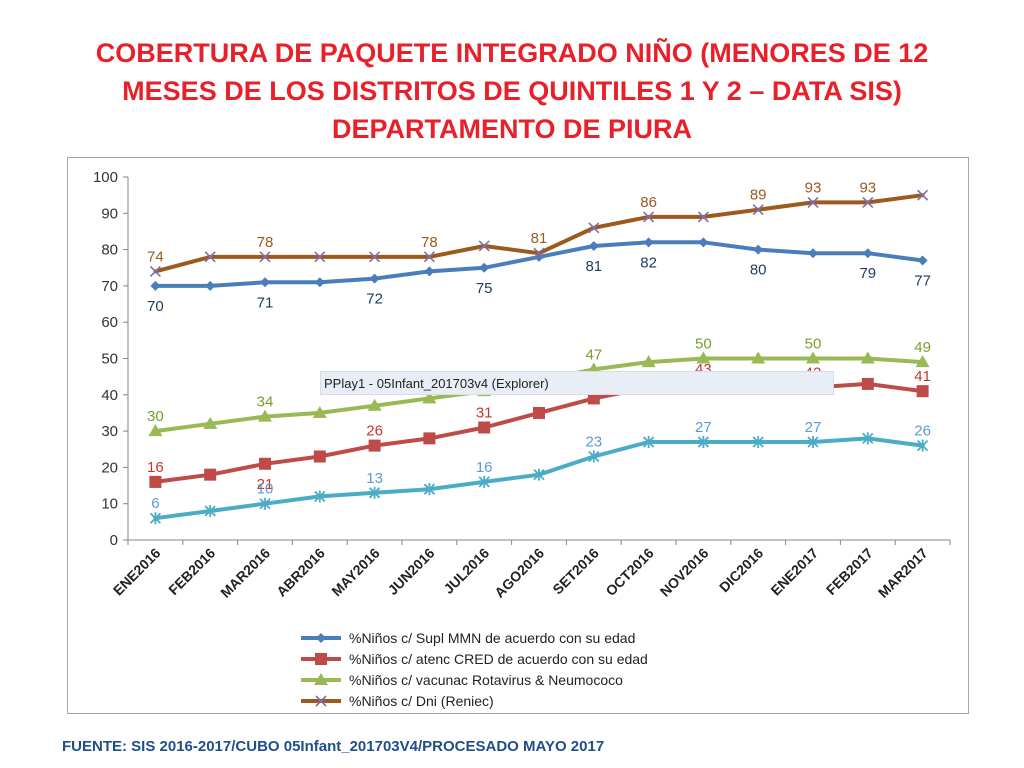 The image size is (1024, 768). What do you see at coordinates (741, 570) in the screenshot?
I see `x-tick-label: DIC2016` at bounding box center [741, 570].